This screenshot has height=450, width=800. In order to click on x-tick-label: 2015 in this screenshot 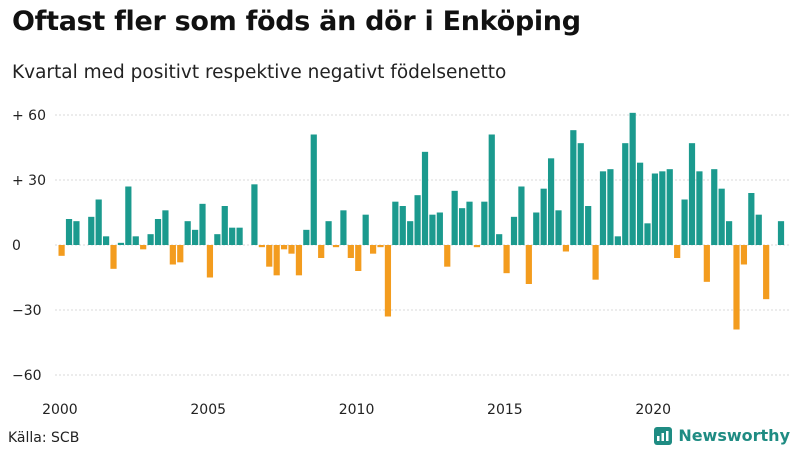, I will do `click(505, 410)`.